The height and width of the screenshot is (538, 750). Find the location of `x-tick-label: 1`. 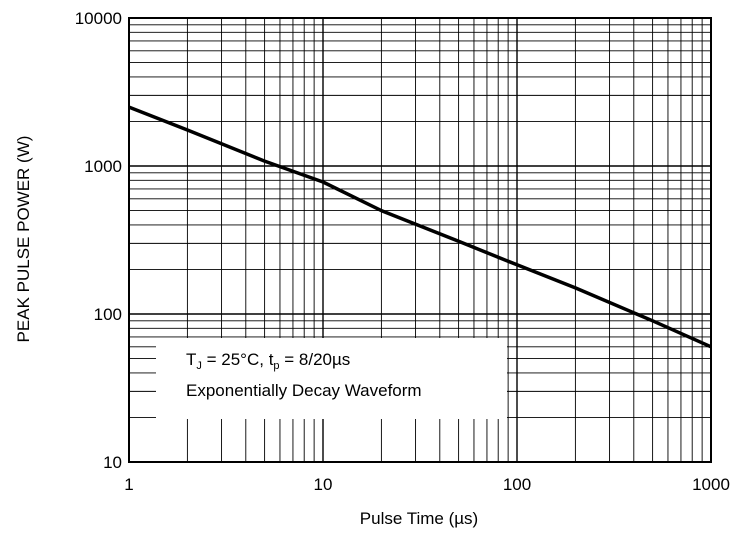

x-tick-label: 1 is located at coordinates (128, 484).